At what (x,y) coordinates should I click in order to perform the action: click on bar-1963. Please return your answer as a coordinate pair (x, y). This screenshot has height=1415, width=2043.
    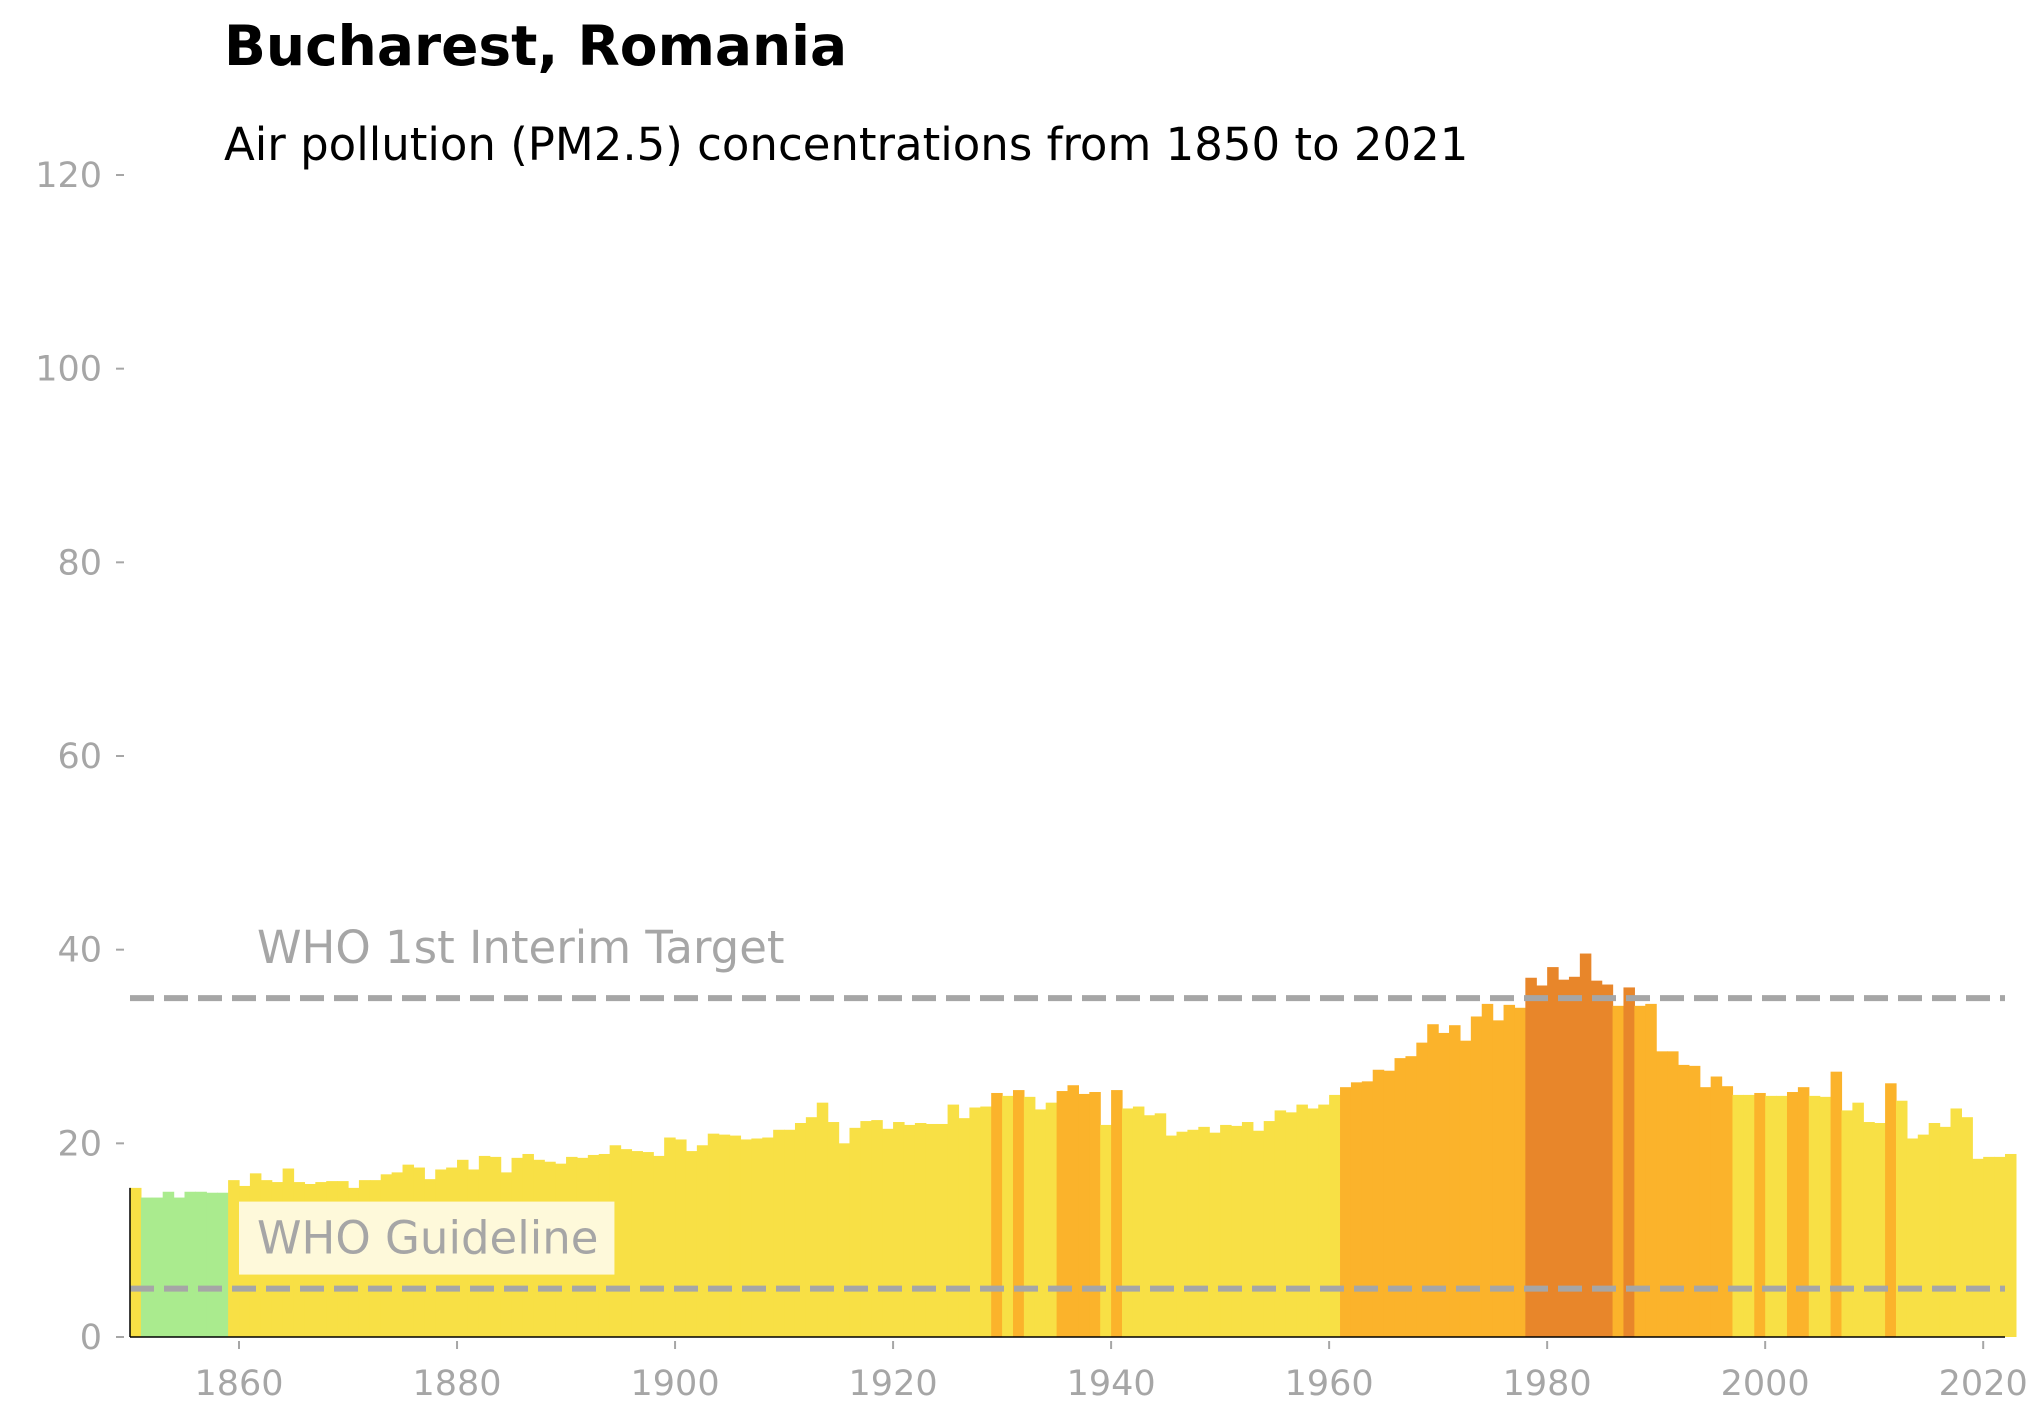
    Looking at the image, I should click on (1367, 1209).